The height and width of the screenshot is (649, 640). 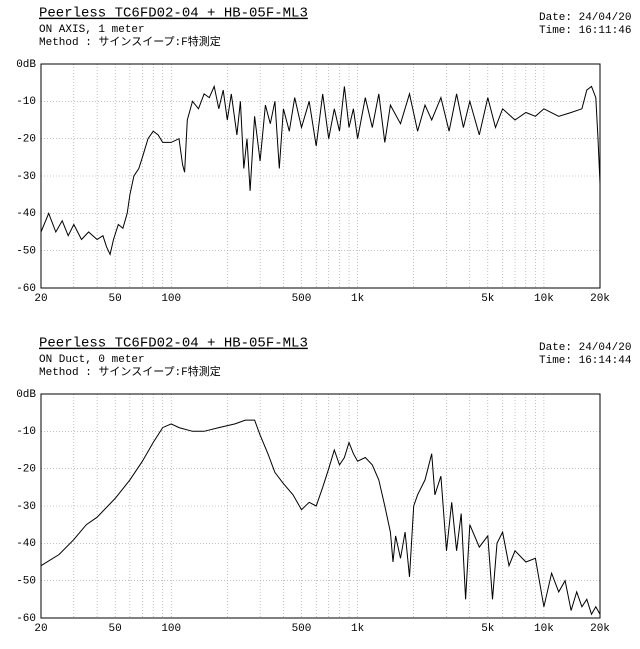 What do you see at coordinates (585, 361) in the screenshot?
I see `time-label: Time: 16:14:44` at bounding box center [585, 361].